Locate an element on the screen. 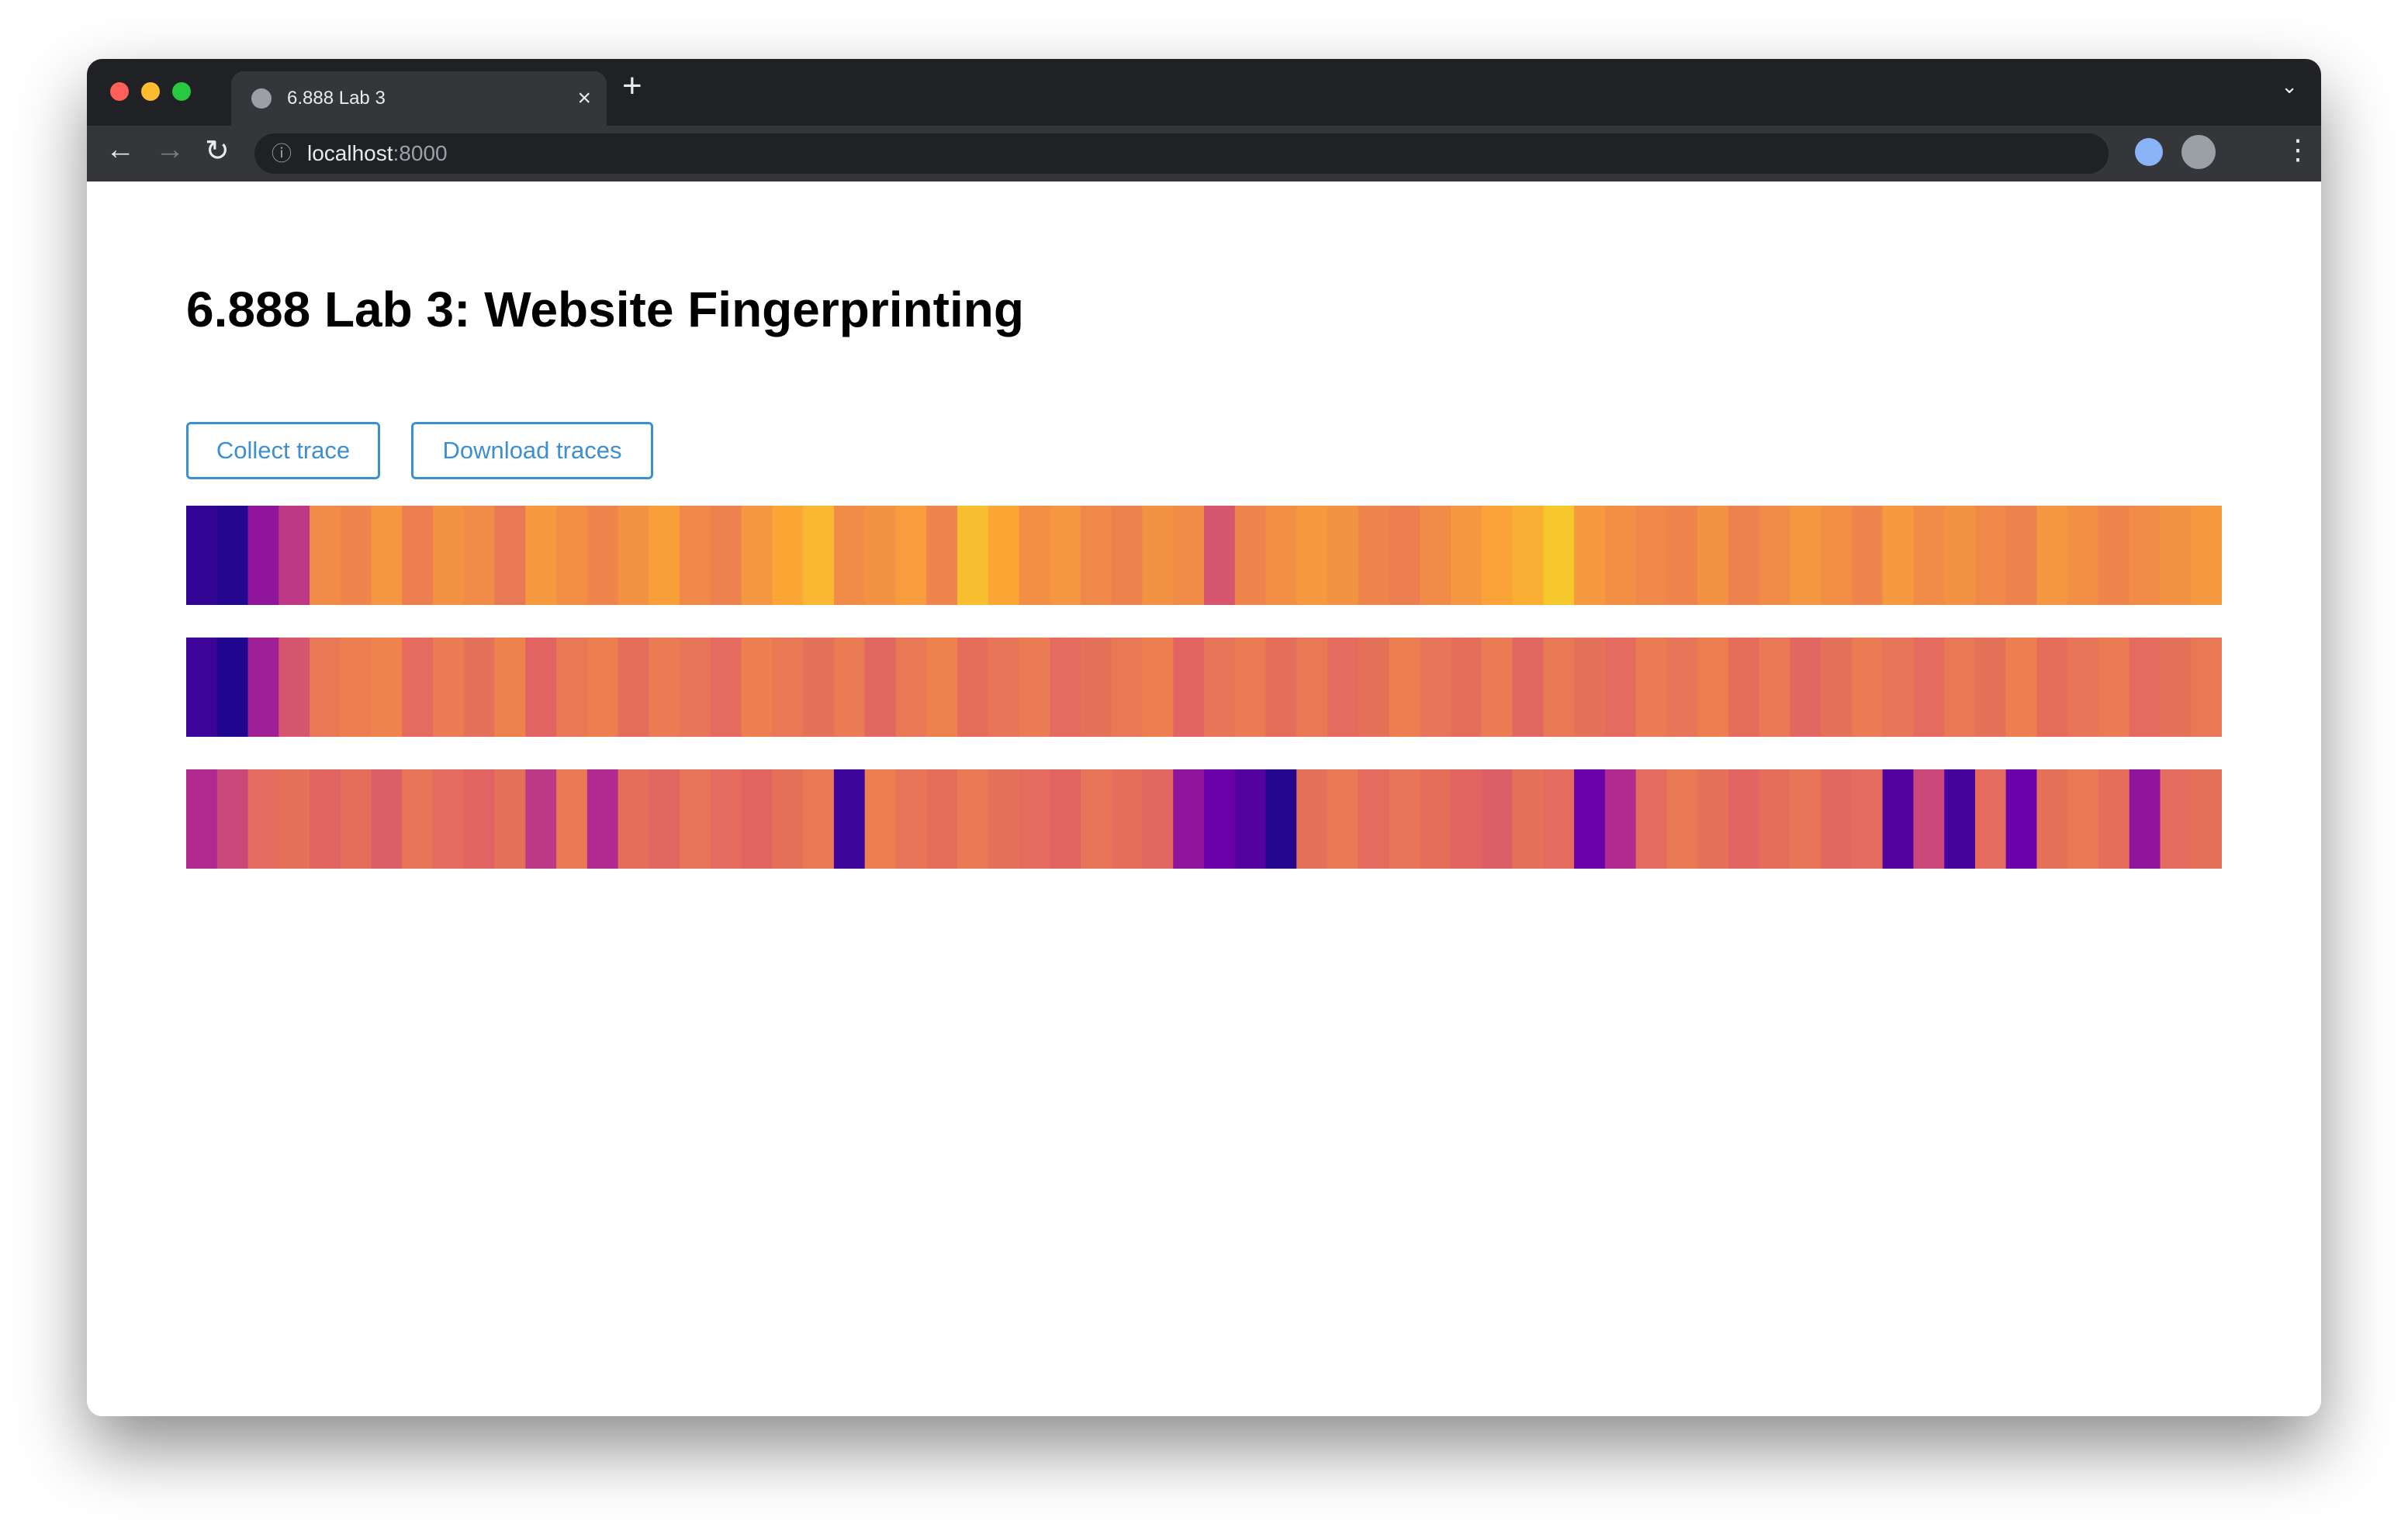 The height and width of the screenshot is (1531, 2408). tab-icon is located at coordinates (261, 98).